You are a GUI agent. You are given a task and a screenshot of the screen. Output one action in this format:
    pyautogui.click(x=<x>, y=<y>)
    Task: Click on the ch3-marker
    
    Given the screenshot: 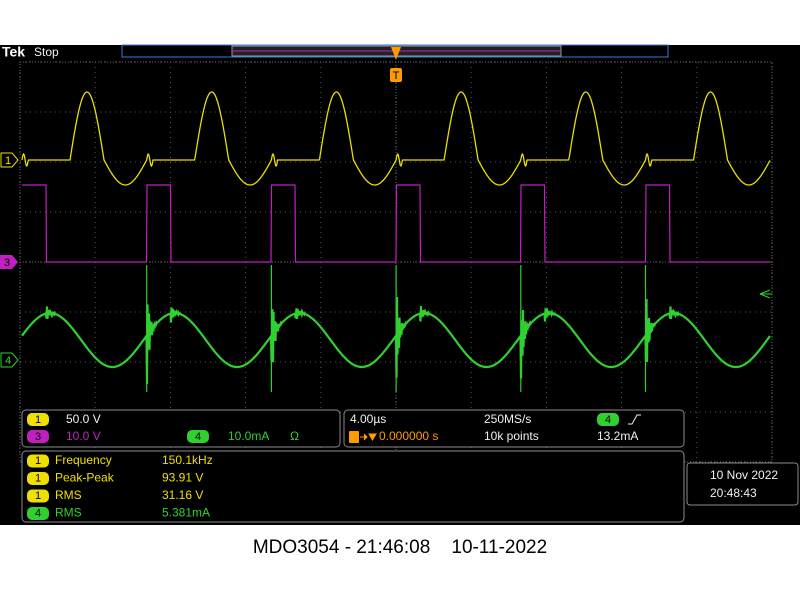 What is the action you would take?
    pyautogui.click(x=9, y=262)
    